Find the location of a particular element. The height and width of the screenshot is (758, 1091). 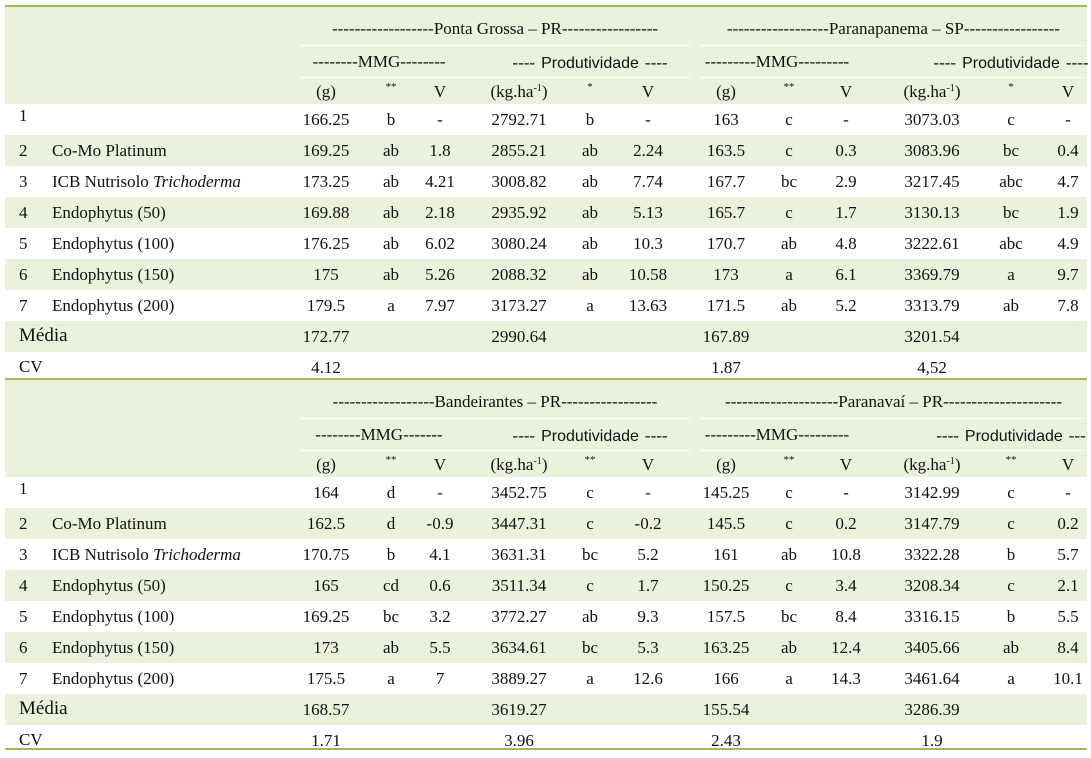

dash-right: --- is located at coordinates (1077, 435).